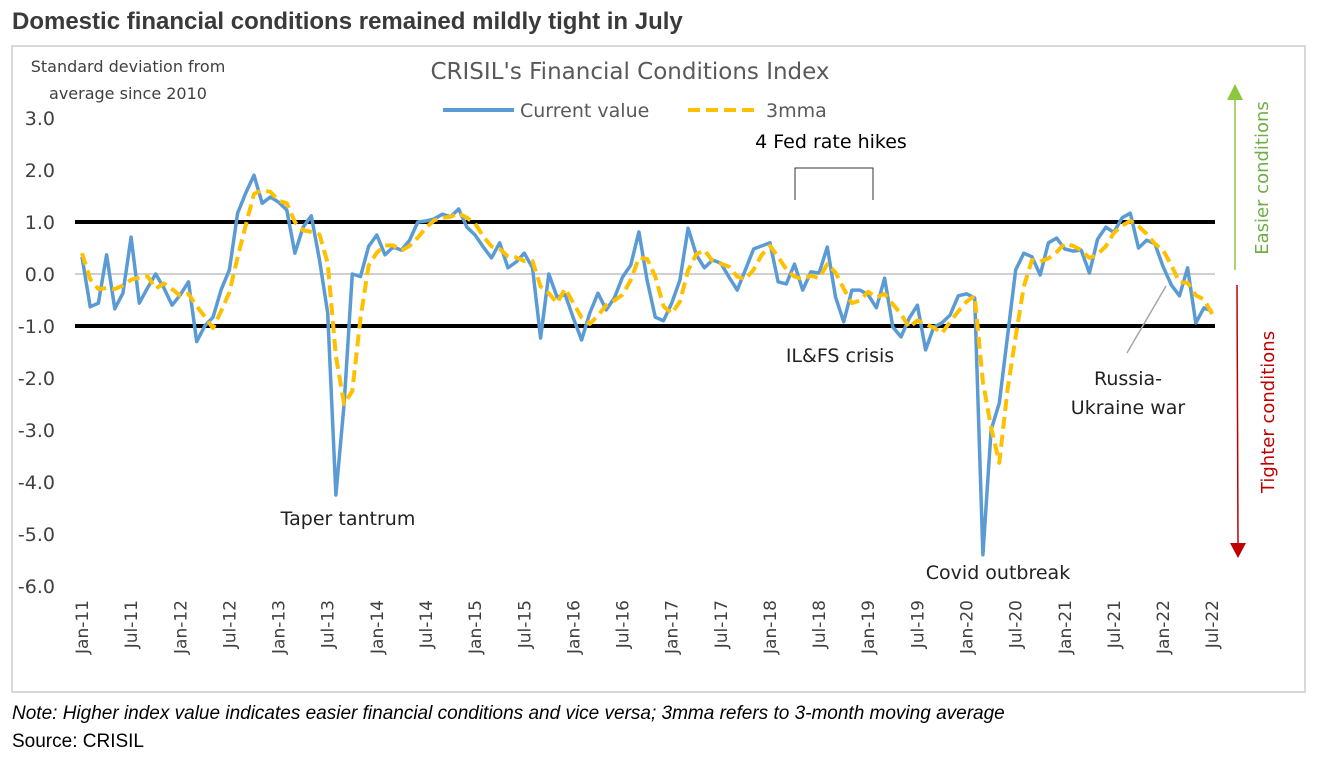 The width and height of the screenshot is (1322, 765). What do you see at coordinates (78, 741) in the screenshot?
I see `source-note: Source: CRISIL` at bounding box center [78, 741].